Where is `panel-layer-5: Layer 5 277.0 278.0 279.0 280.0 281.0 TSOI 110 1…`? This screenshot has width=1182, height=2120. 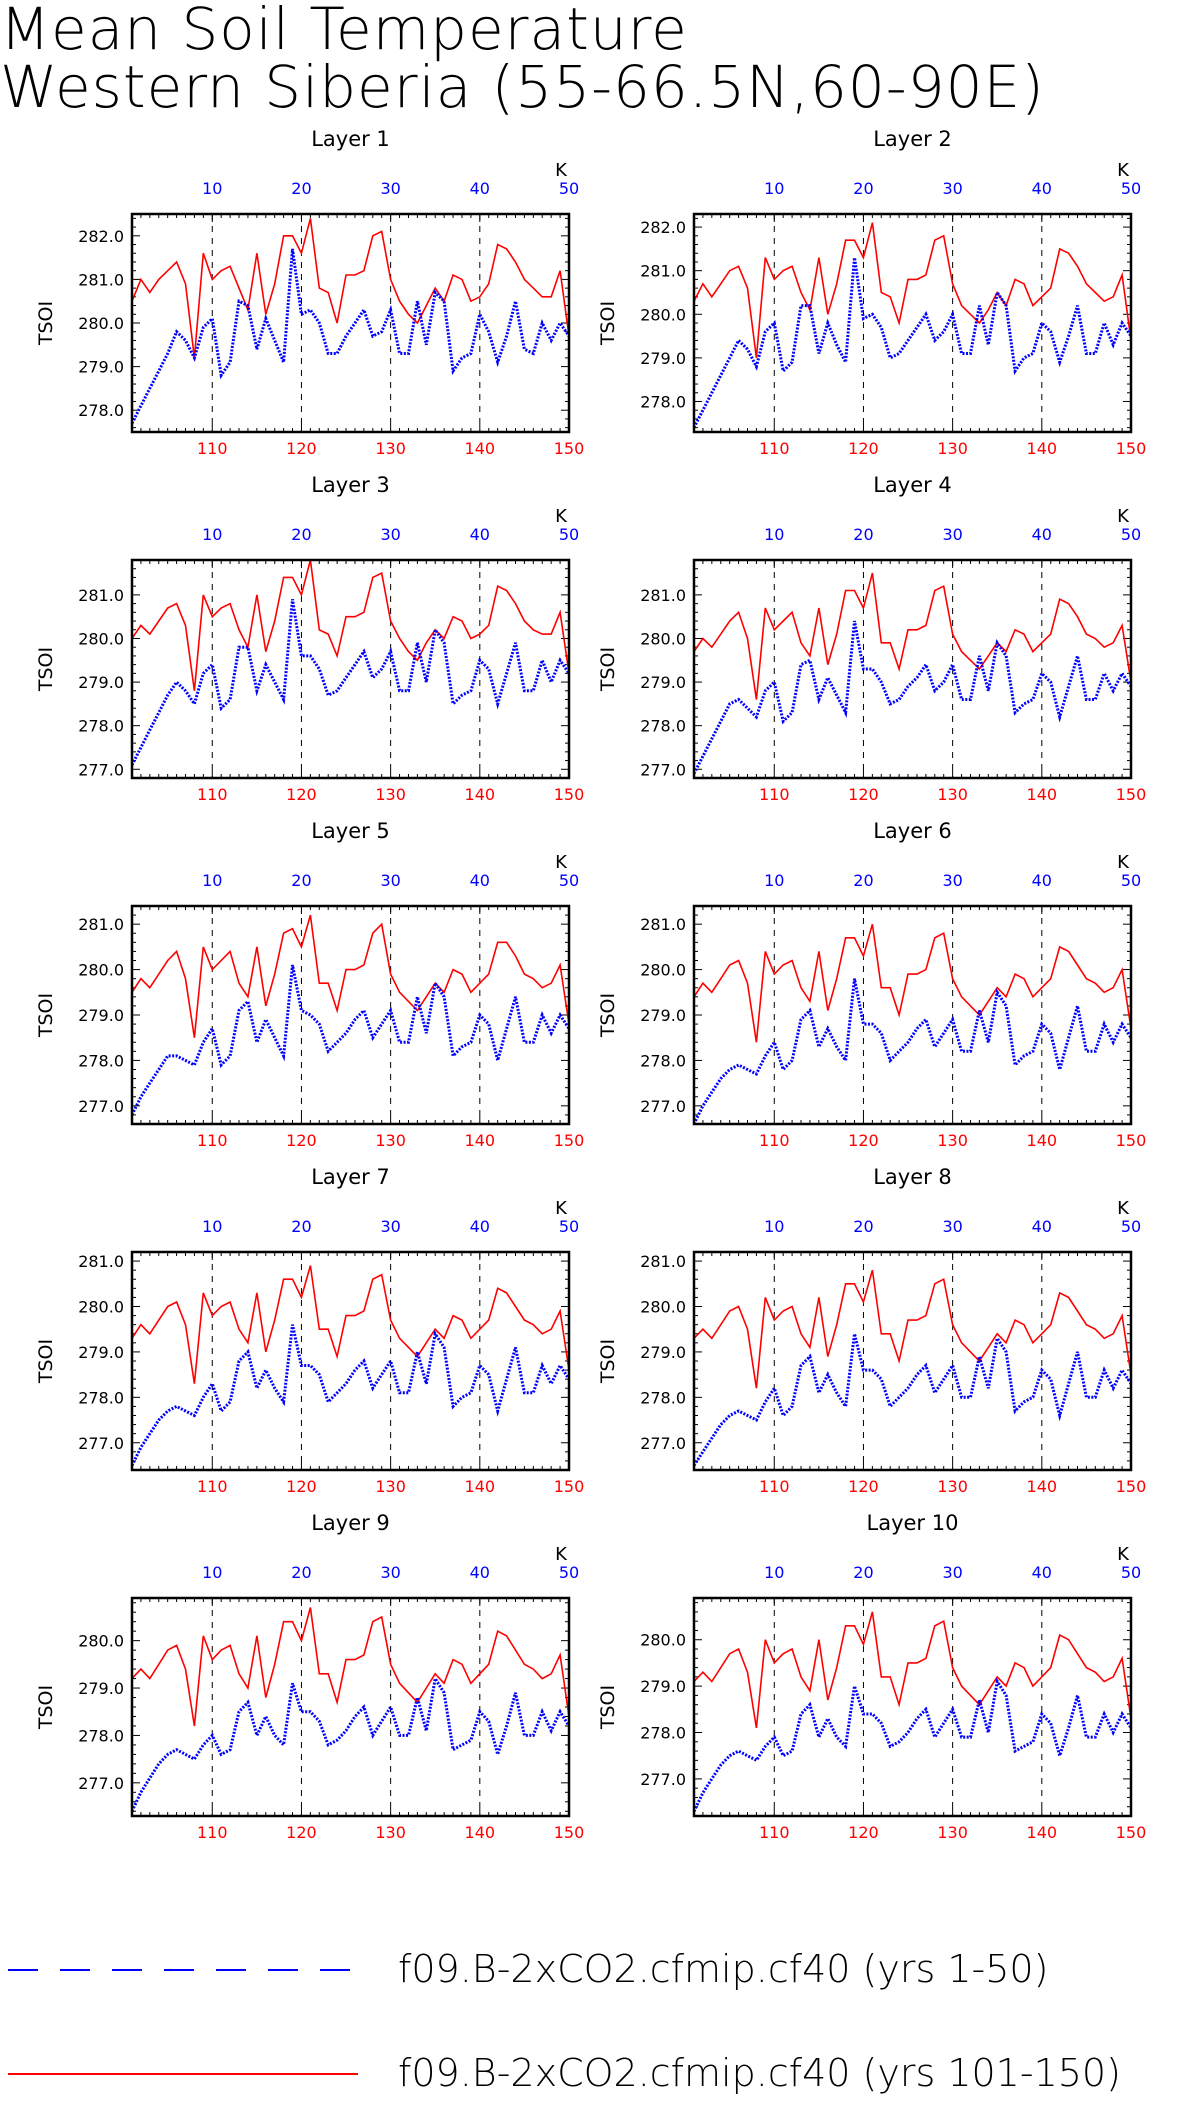 panel-layer-5: Layer 5 277.0 278.0 279.0 280.0 281.0 TSOI 110 1… is located at coordinates (309, 984).